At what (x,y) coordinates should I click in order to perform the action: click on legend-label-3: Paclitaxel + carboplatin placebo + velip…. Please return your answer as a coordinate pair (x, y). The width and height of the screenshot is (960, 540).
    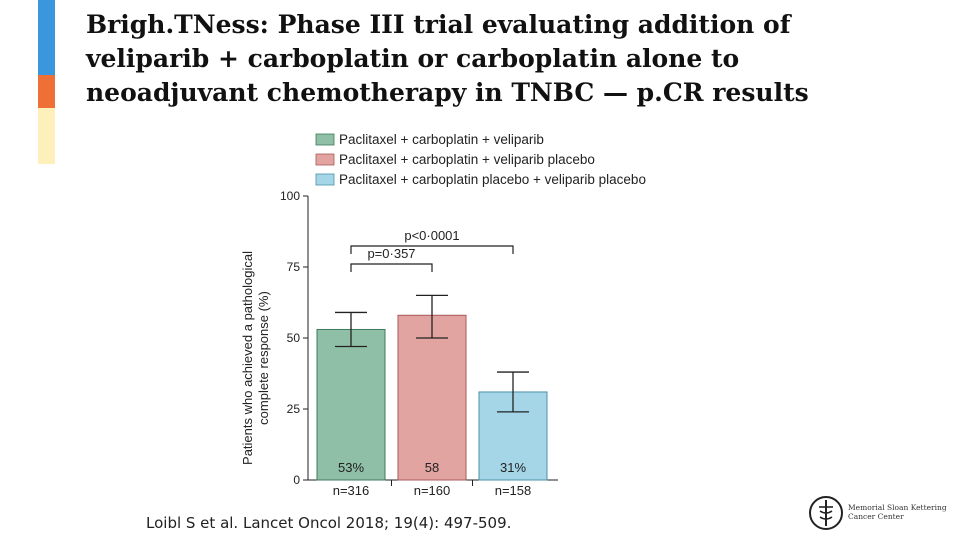
    Looking at the image, I should click on (492, 179).